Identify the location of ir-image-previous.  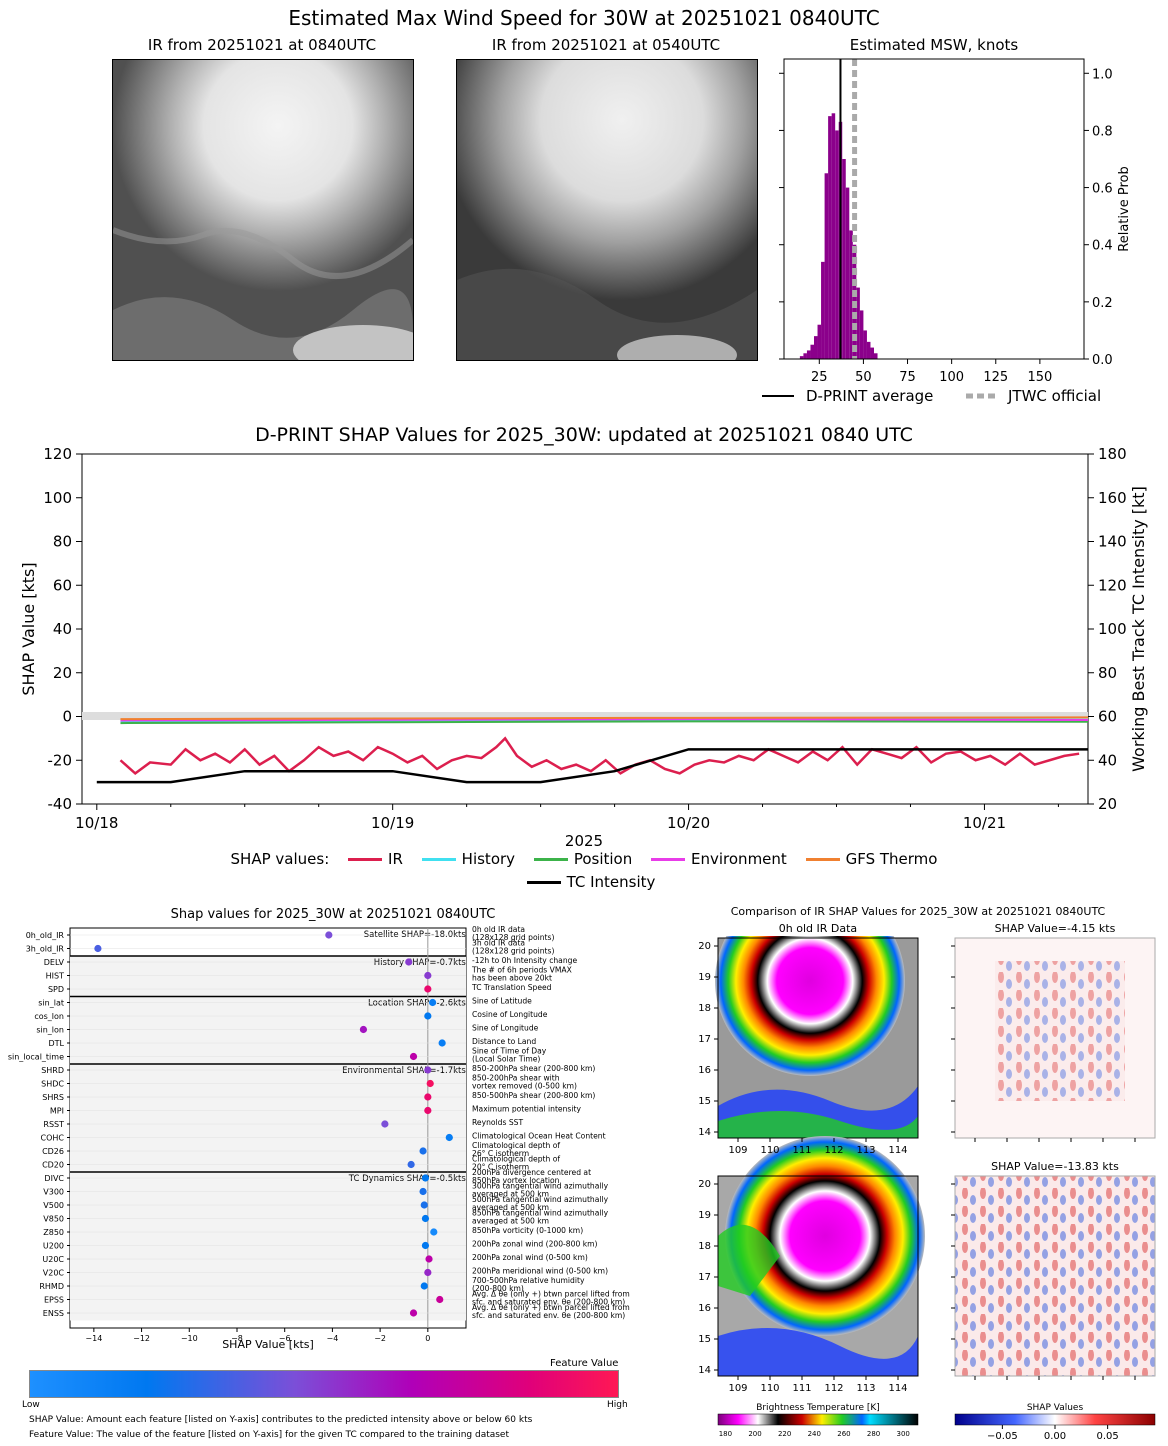
(607, 210).